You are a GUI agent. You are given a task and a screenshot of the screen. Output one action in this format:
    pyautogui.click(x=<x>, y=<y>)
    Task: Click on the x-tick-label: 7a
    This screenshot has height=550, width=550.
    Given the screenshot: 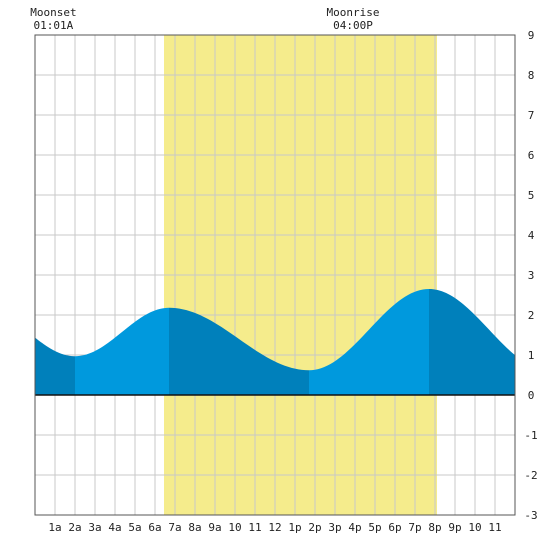 What is the action you would take?
    pyautogui.click(x=174, y=527)
    